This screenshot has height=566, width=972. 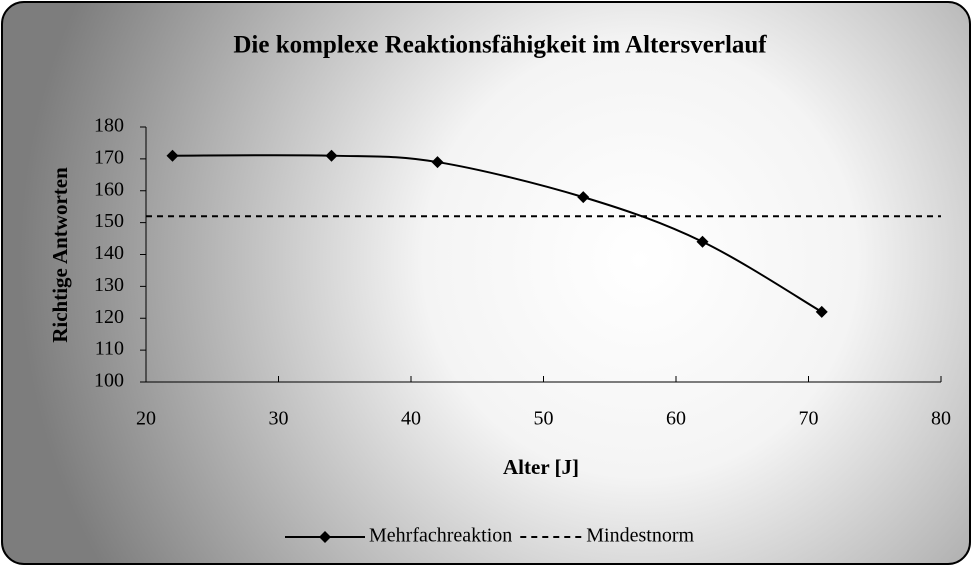 I want to click on x-tick-label: 30, so click(x=279, y=419).